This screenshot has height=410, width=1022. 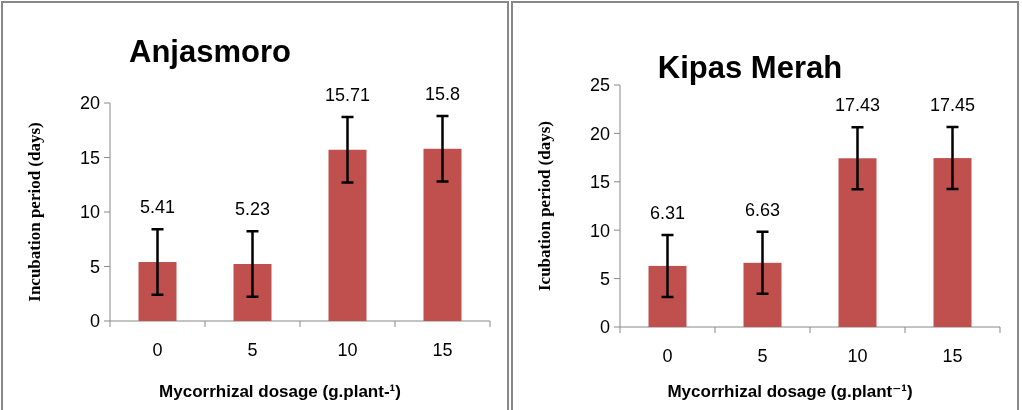 What do you see at coordinates (210, 51) in the screenshot?
I see `chart-title: Anjasmoro` at bounding box center [210, 51].